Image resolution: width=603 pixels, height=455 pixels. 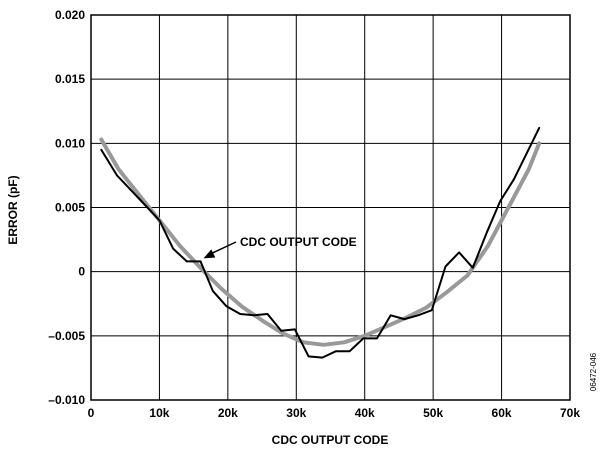 What do you see at coordinates (298, 242) in the screenshot?
I see `annotation-label: CDC OUTPUT CODE` at bounding box center [298, 242].